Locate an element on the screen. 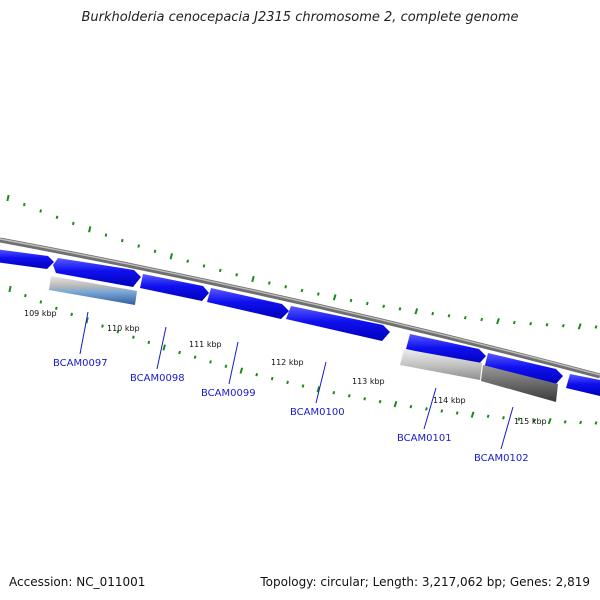 This screenshot has width=600, height=600. gene-feature-bcam0102 is located at coordinates (519, 383).